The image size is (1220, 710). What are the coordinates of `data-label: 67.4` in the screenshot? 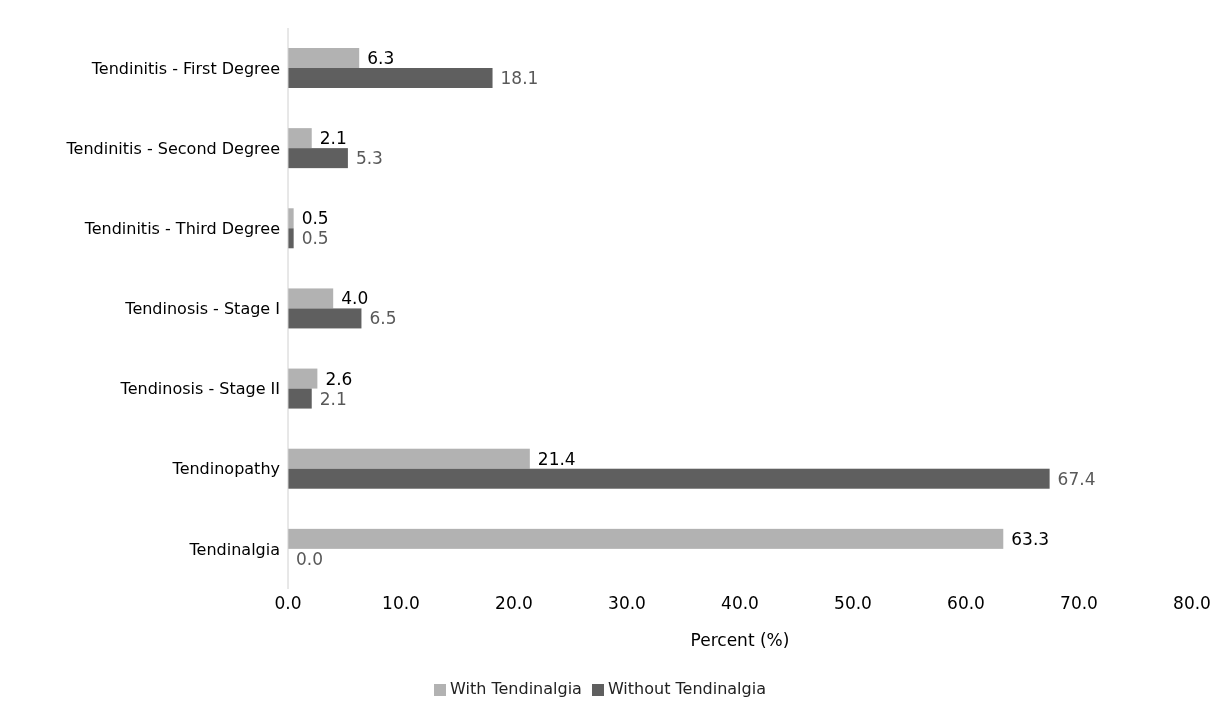 It's located at (1076, 478).